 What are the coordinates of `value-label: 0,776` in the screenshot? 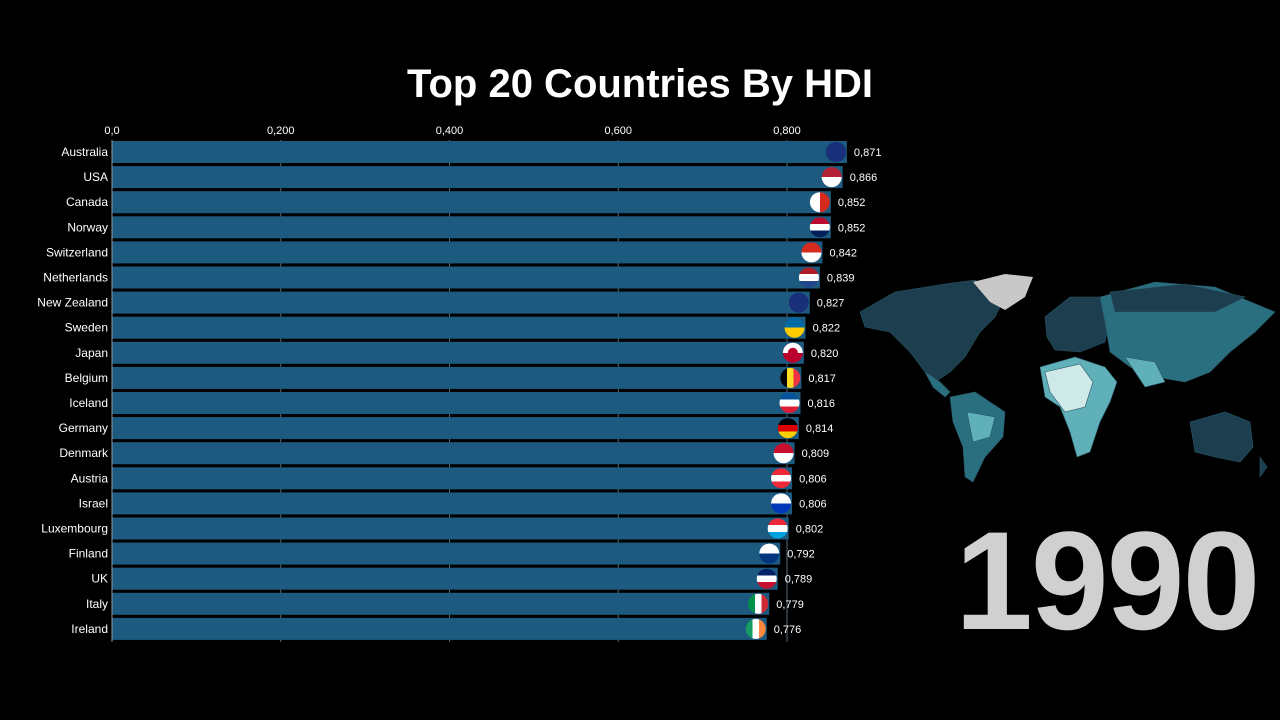 It's located at (788, 630).